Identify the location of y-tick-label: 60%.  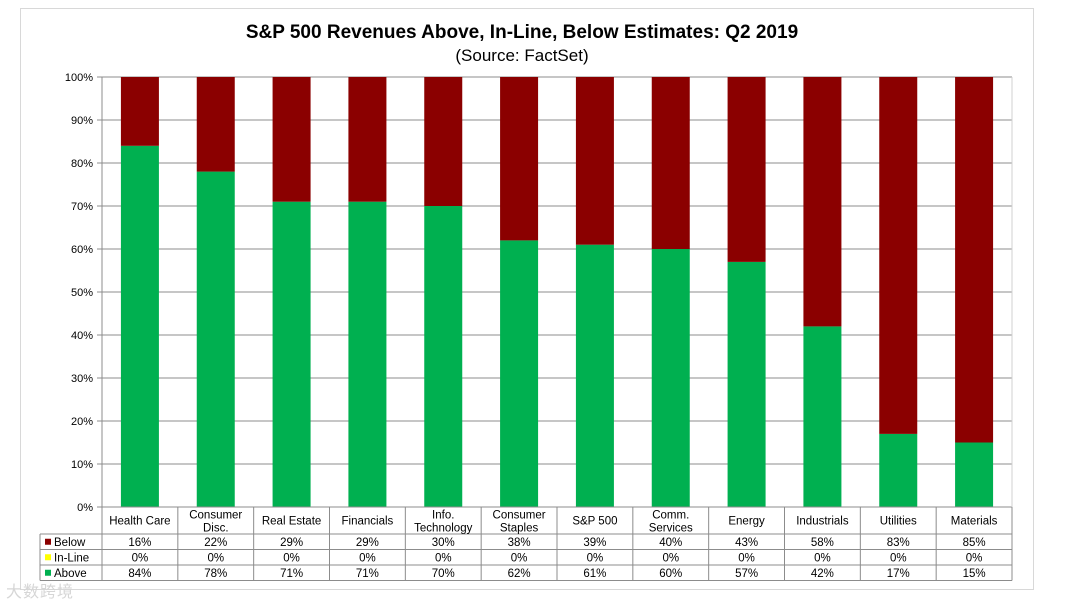
(82, 250).